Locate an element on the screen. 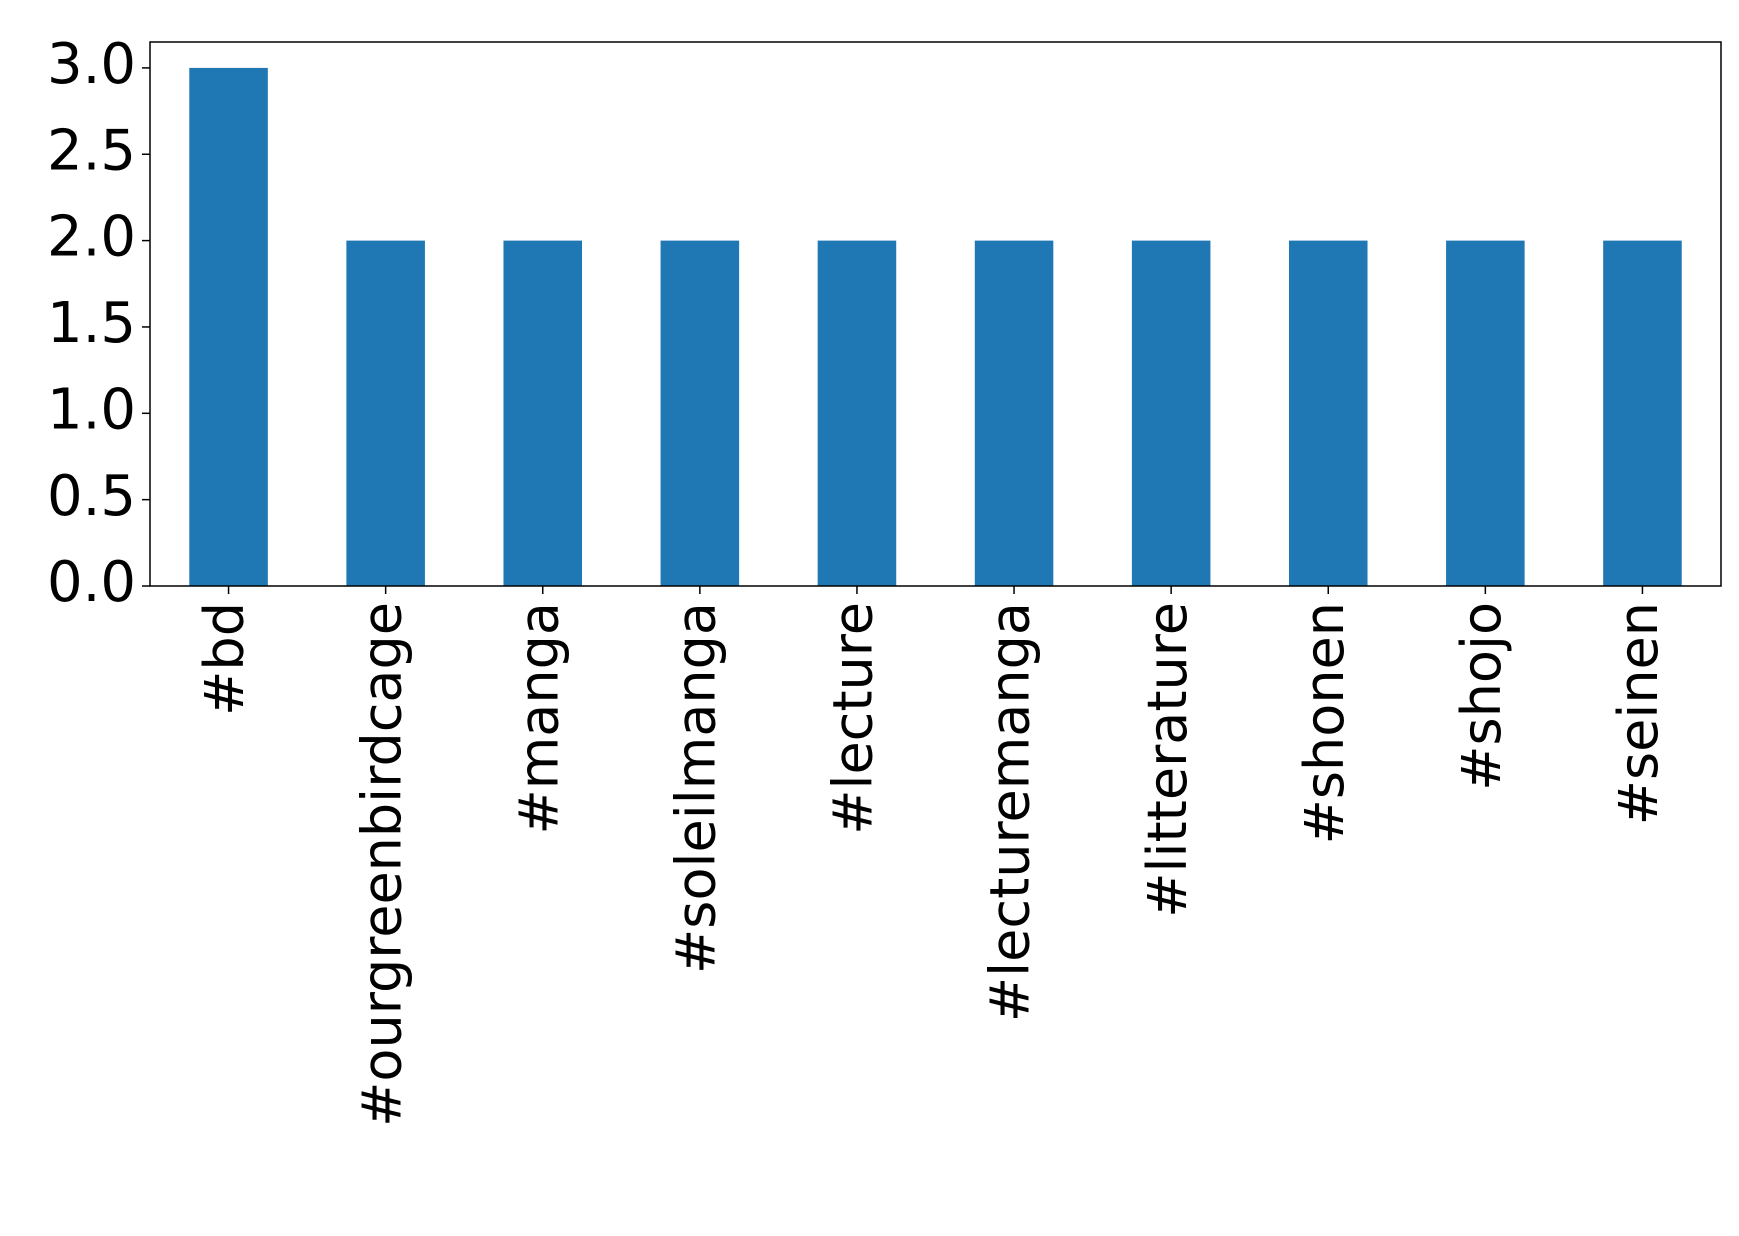 The width and height of the screenshot is (1739, 1236). y-tick-label: 0.0 is located at coordinates (91, 582).